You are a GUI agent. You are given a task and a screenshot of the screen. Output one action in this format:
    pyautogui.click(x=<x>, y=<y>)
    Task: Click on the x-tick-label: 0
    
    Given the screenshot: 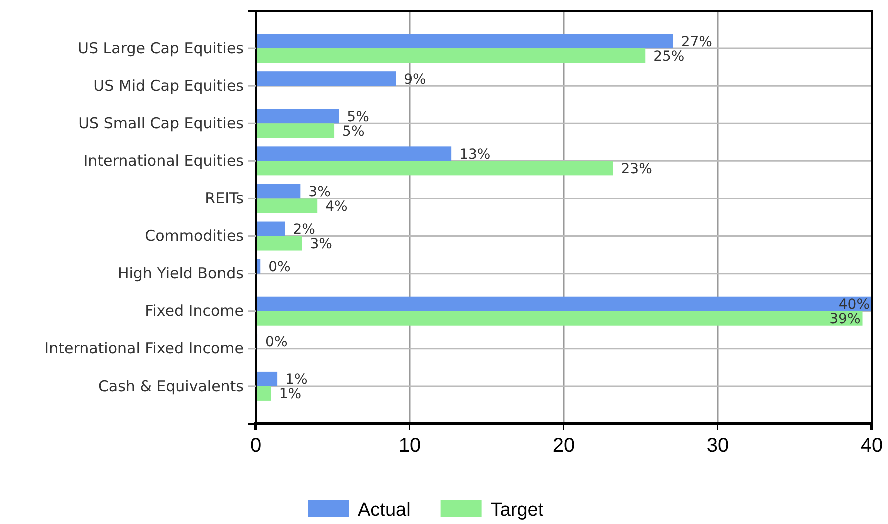 What is the action you would take?
    pyautogui.click(x=256, y=446)
    